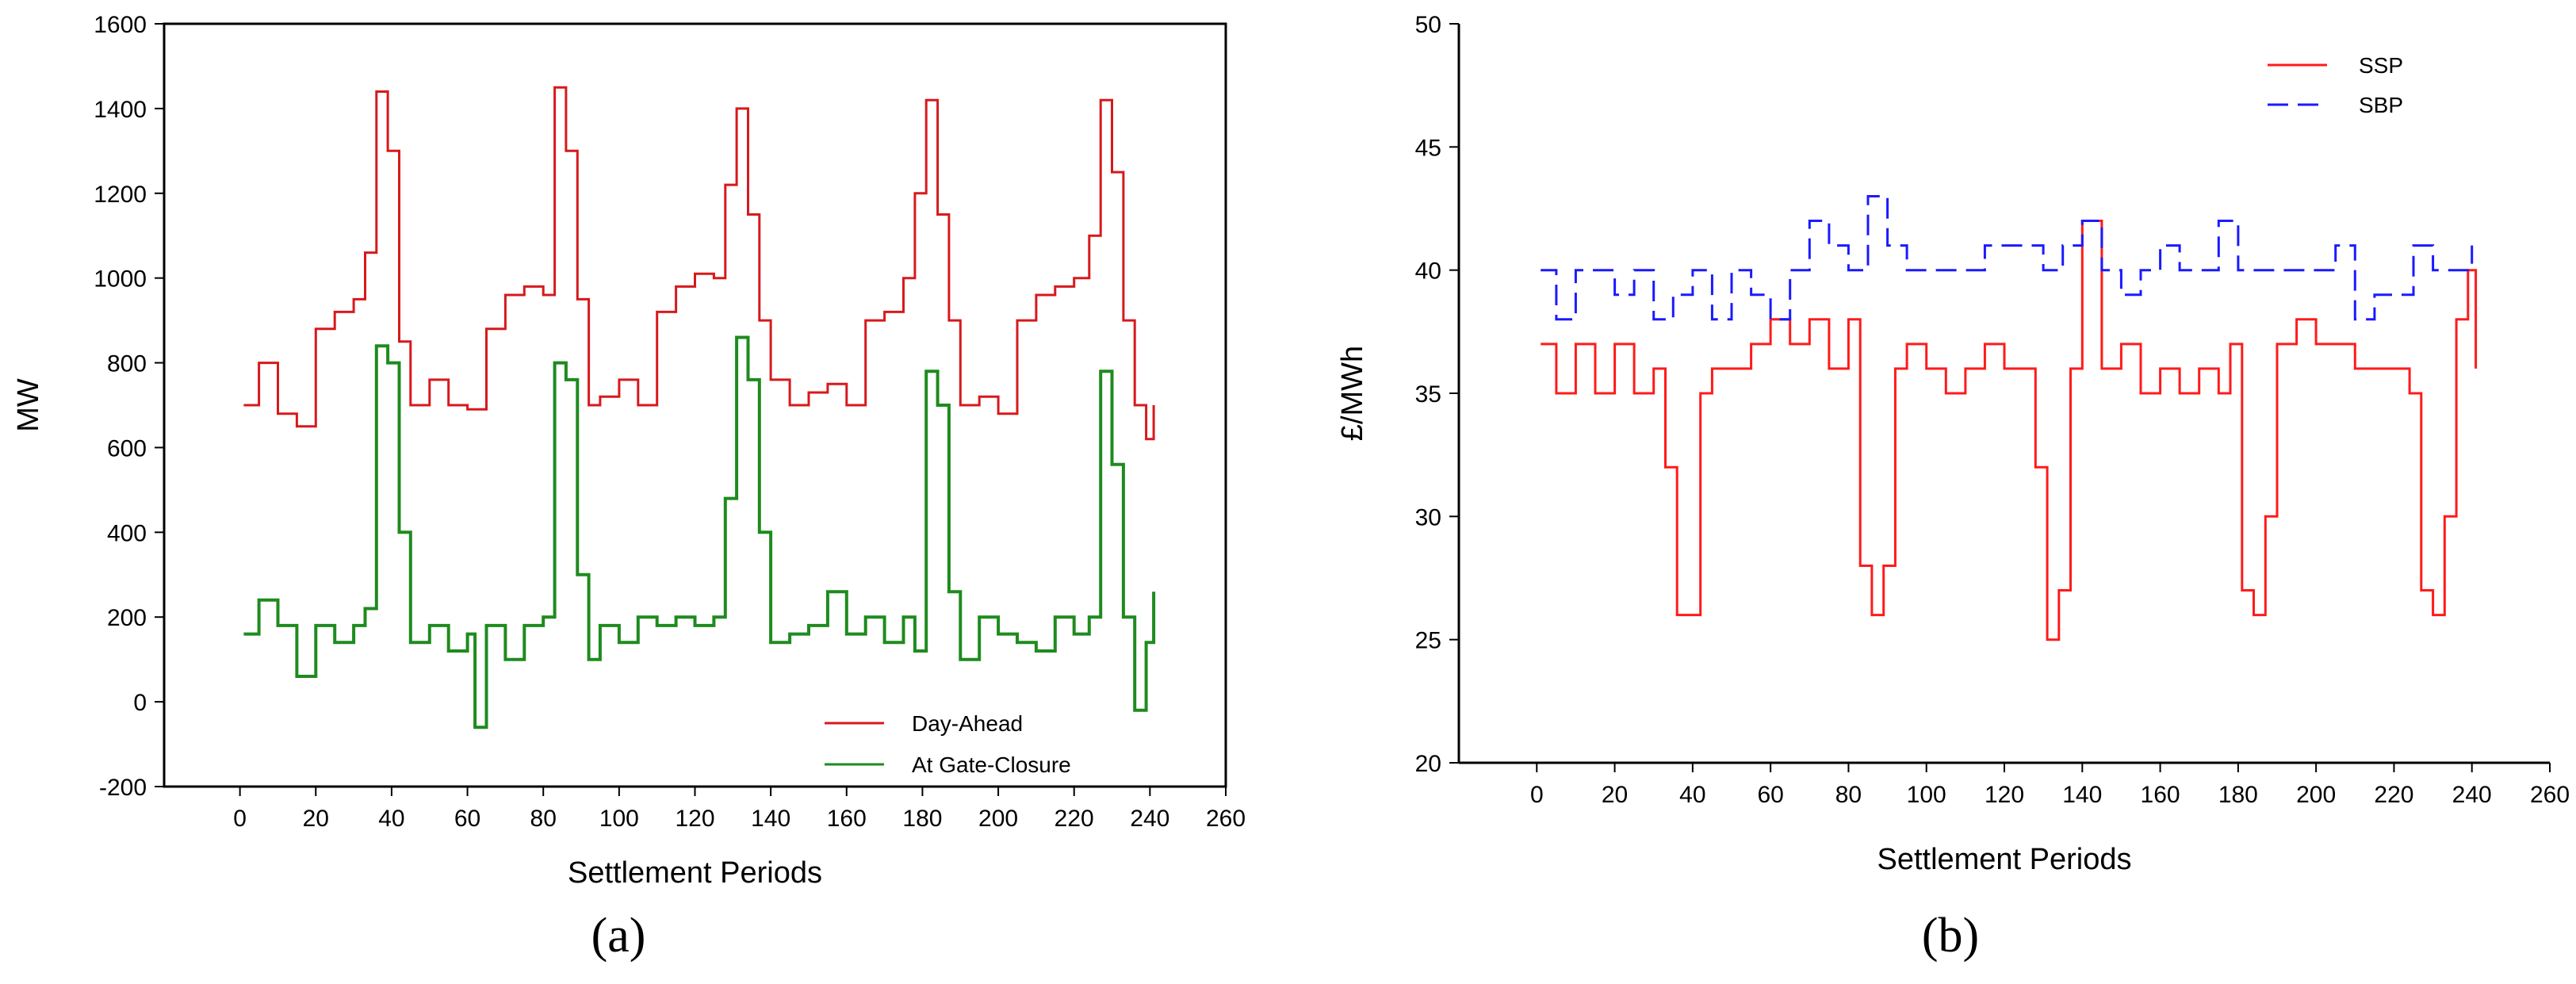 The height and width of the screenshot is (984, 2576). Describe the element at coordinates (140, 703) in the screenshot. I see `y-tick-label: 0` at that location.